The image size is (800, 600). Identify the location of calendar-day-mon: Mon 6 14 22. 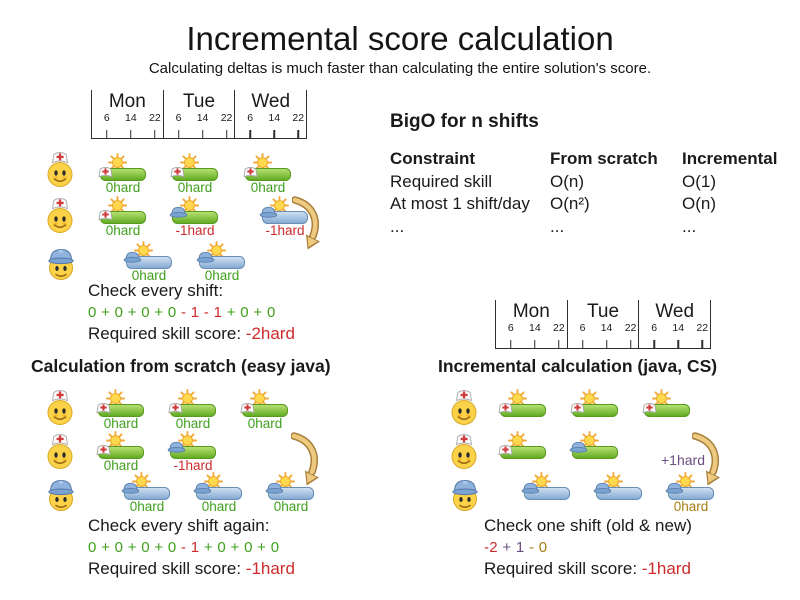
(127, 114).